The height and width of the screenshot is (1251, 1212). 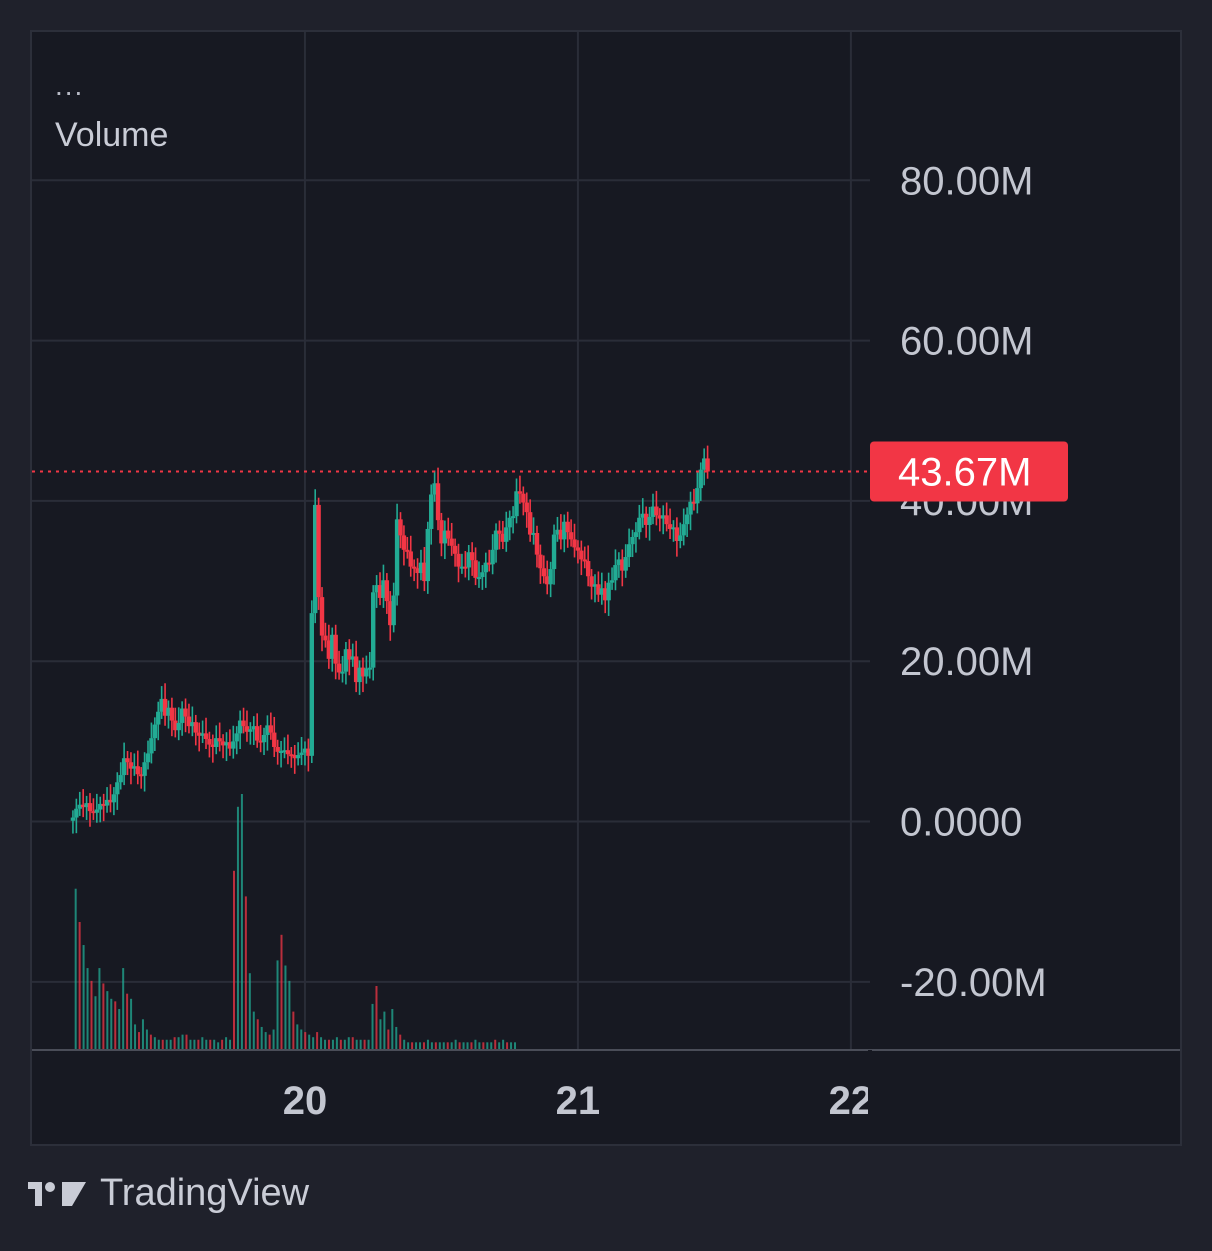 What do you see at coordinates (973, 983) in the screenshot?
I see `y-tick-label: -20.00M` at bounding box center [973, 983].